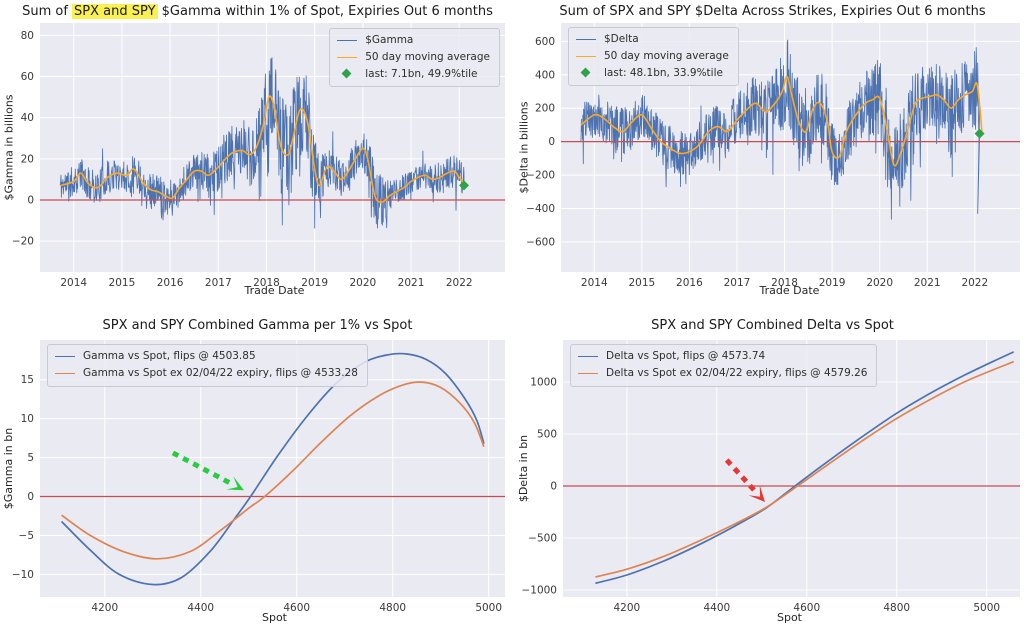  Describe the element at coordinates (543, 383) in the screenshot. I see `svg-text: 1000` at that location.